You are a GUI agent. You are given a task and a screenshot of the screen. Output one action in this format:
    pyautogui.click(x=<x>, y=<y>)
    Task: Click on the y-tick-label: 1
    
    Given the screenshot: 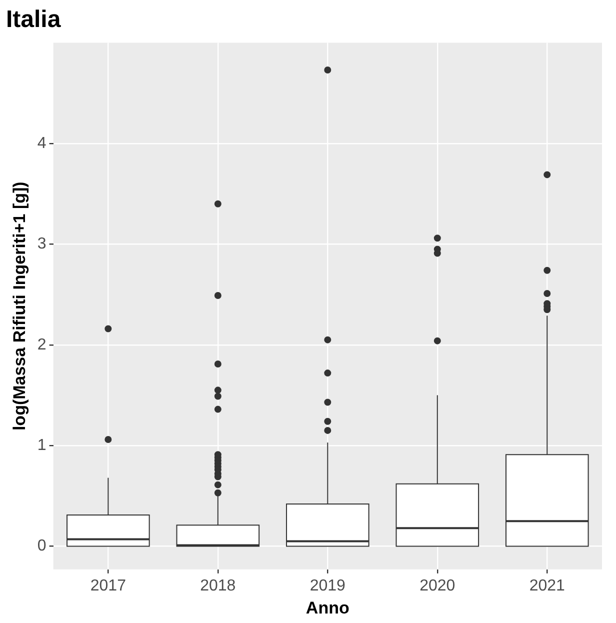 What is the action you would take?
    pyautogui.click(x=41, y=445)
    